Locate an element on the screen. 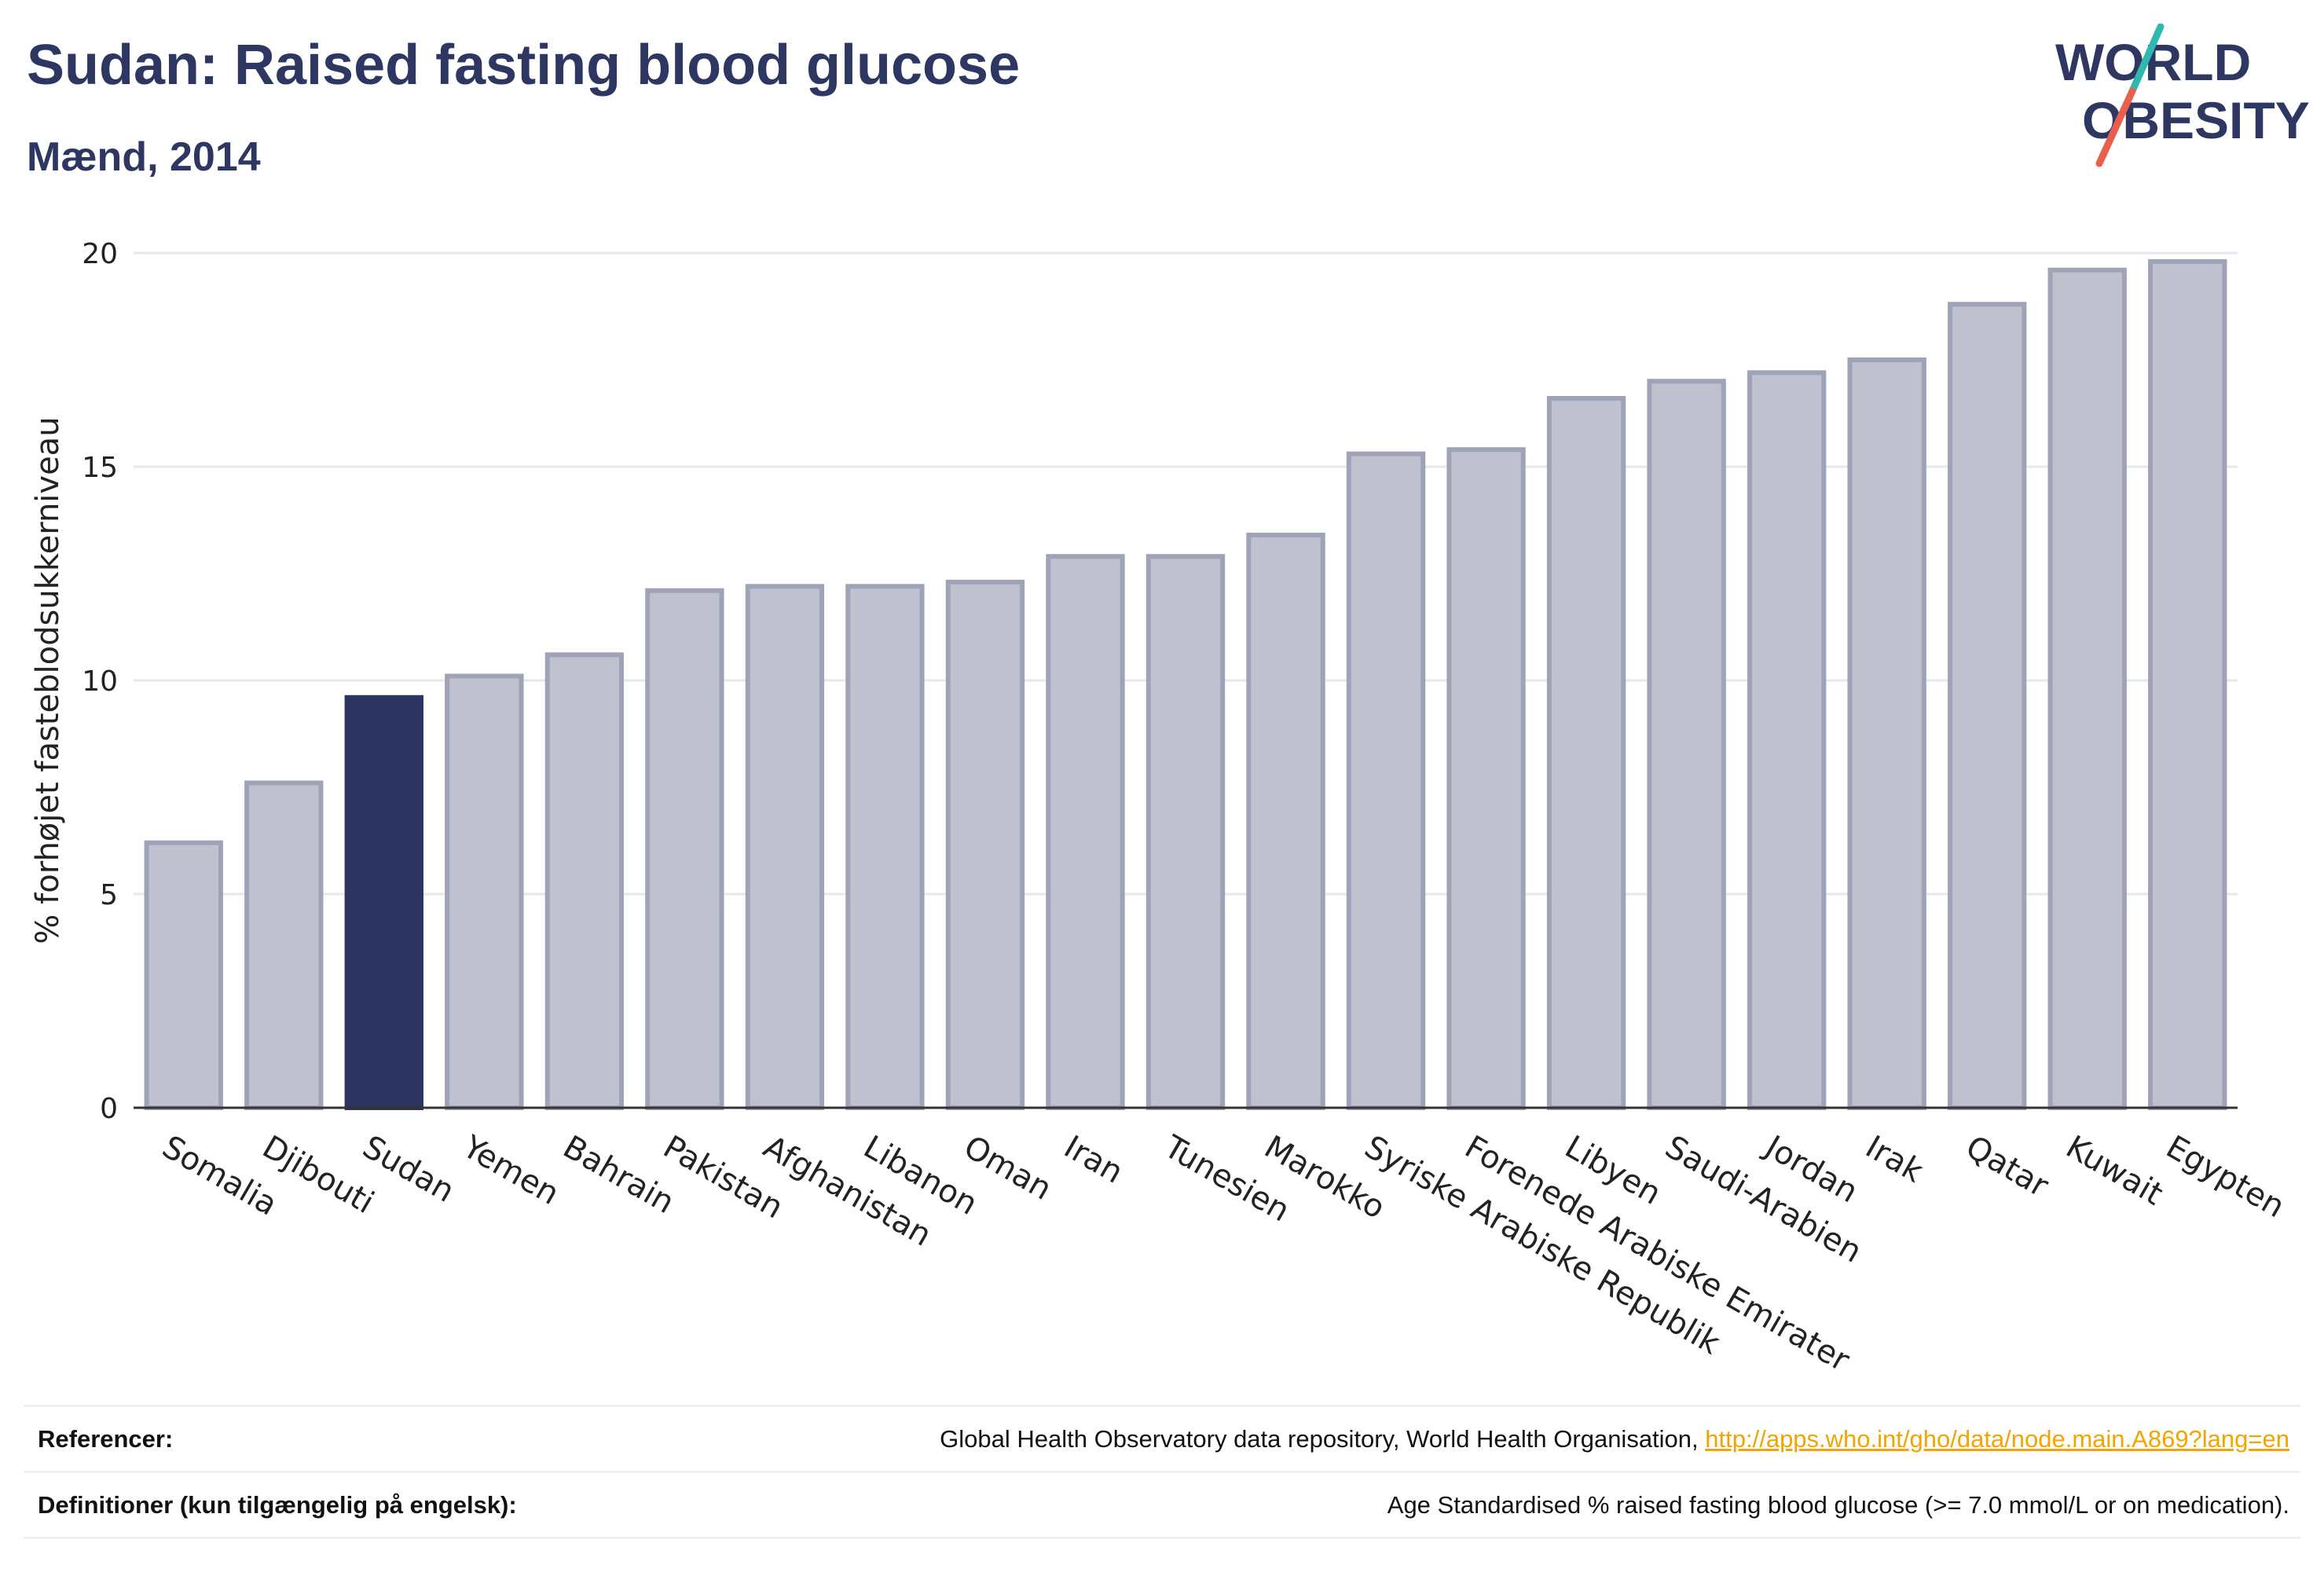  bar-libyen is located at coordinates (1586, 752).